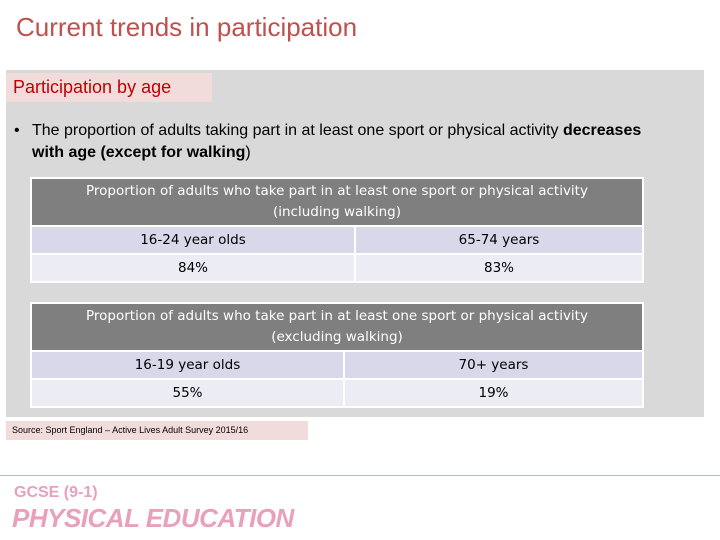 This screenshot has height=540, width=720. I want to click on value-younger: 84%, so click(193, 268).